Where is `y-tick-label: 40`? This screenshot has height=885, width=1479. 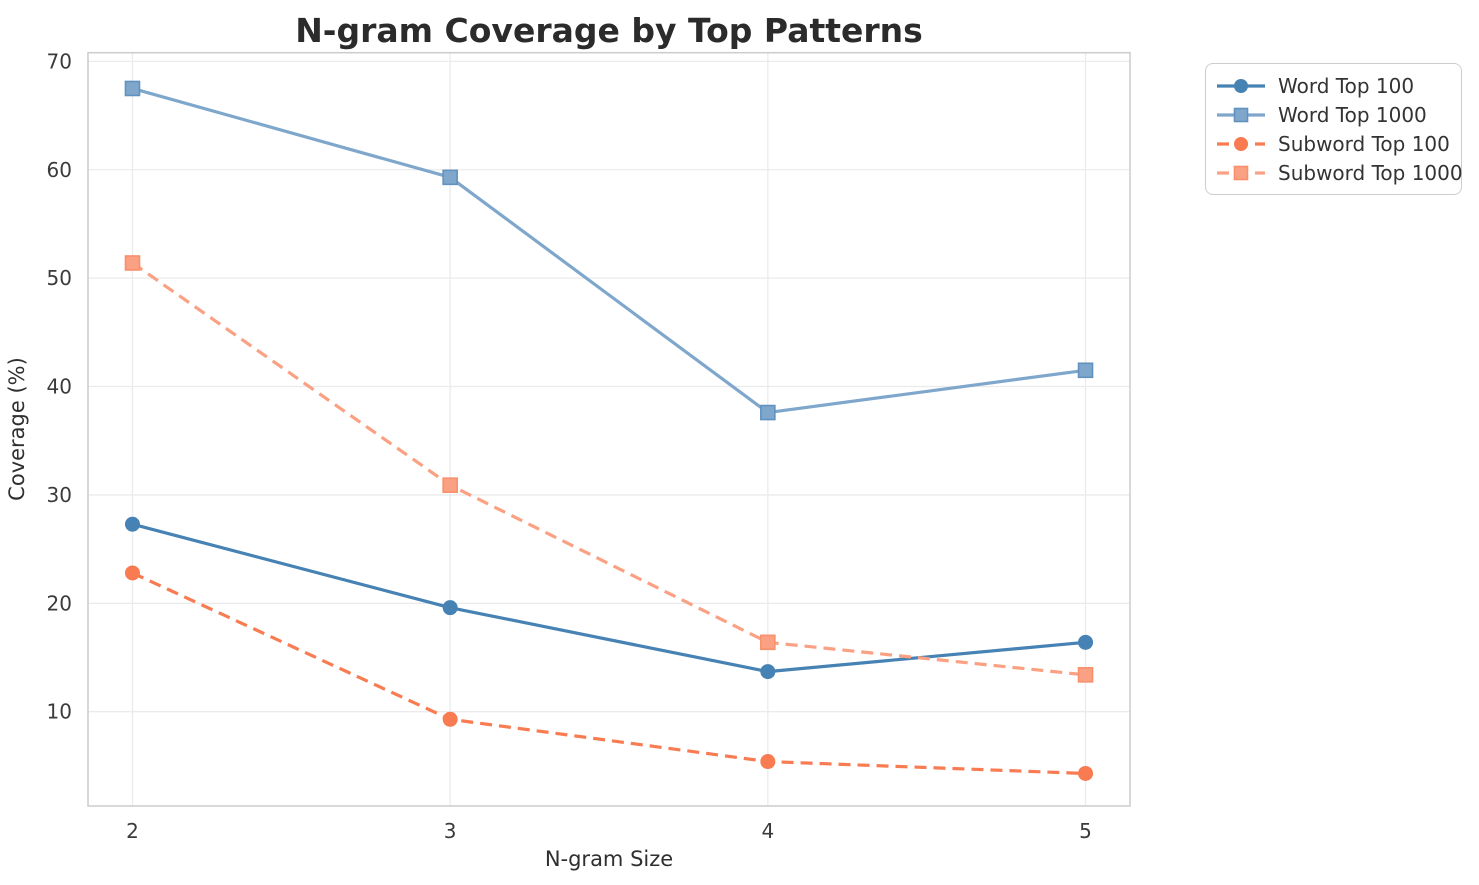
y-tick-label: 40 is located at coordinates (59, 387).